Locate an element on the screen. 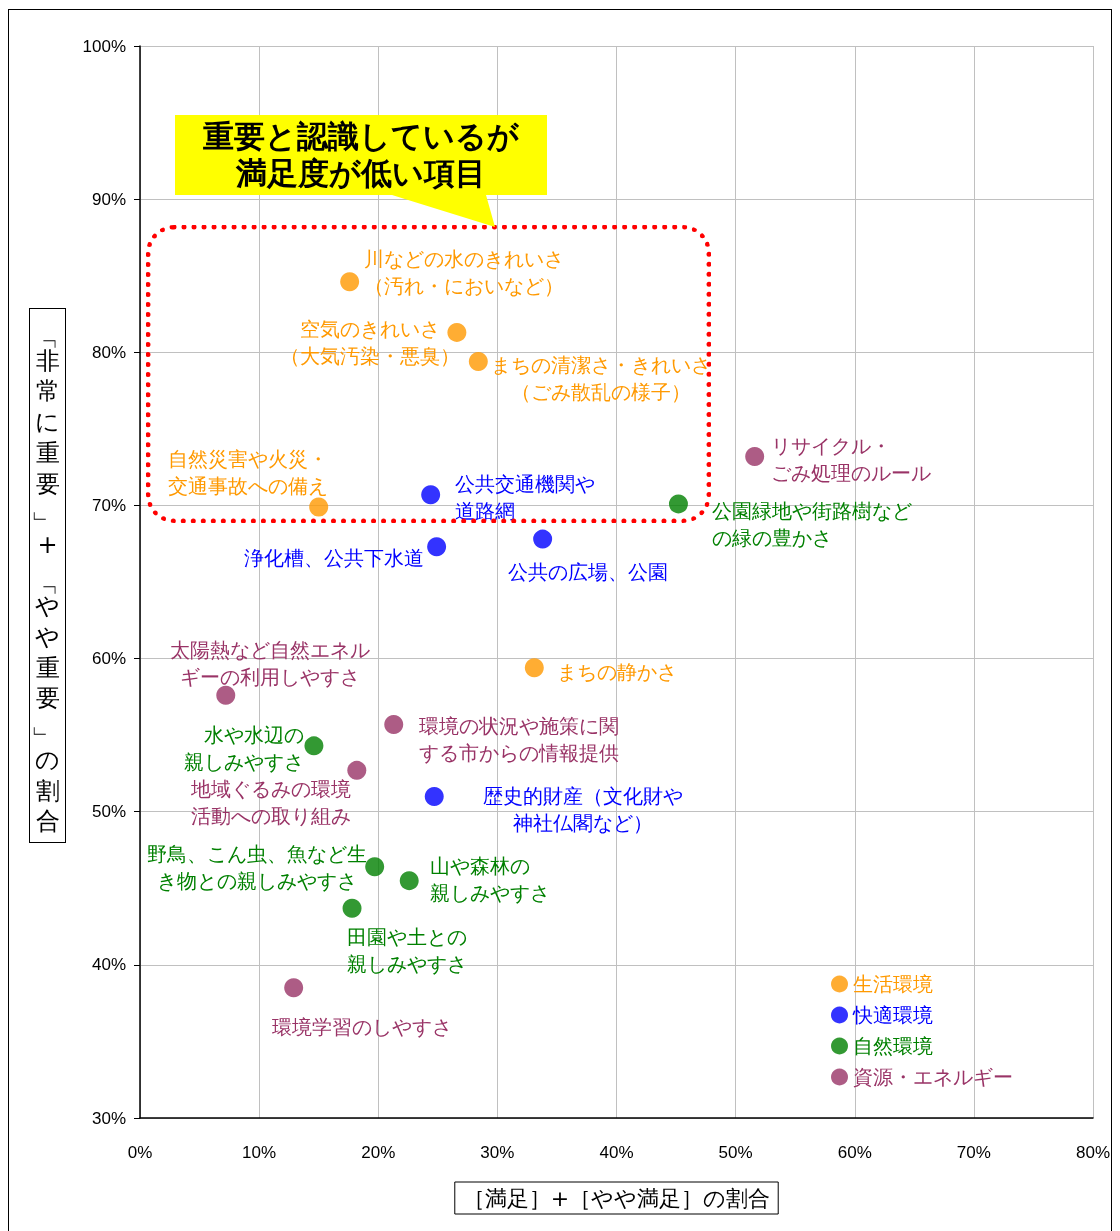  x-tick-label: 80% is located at coordinates (1093, 1152).